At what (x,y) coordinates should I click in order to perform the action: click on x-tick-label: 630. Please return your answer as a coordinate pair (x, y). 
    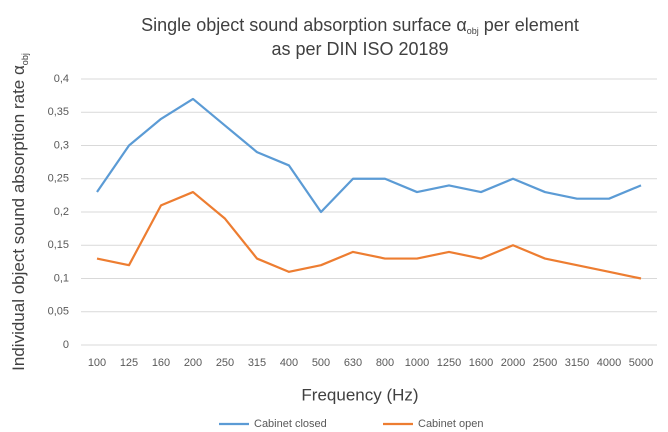
    Looking at the image, I should click on (353, 363).